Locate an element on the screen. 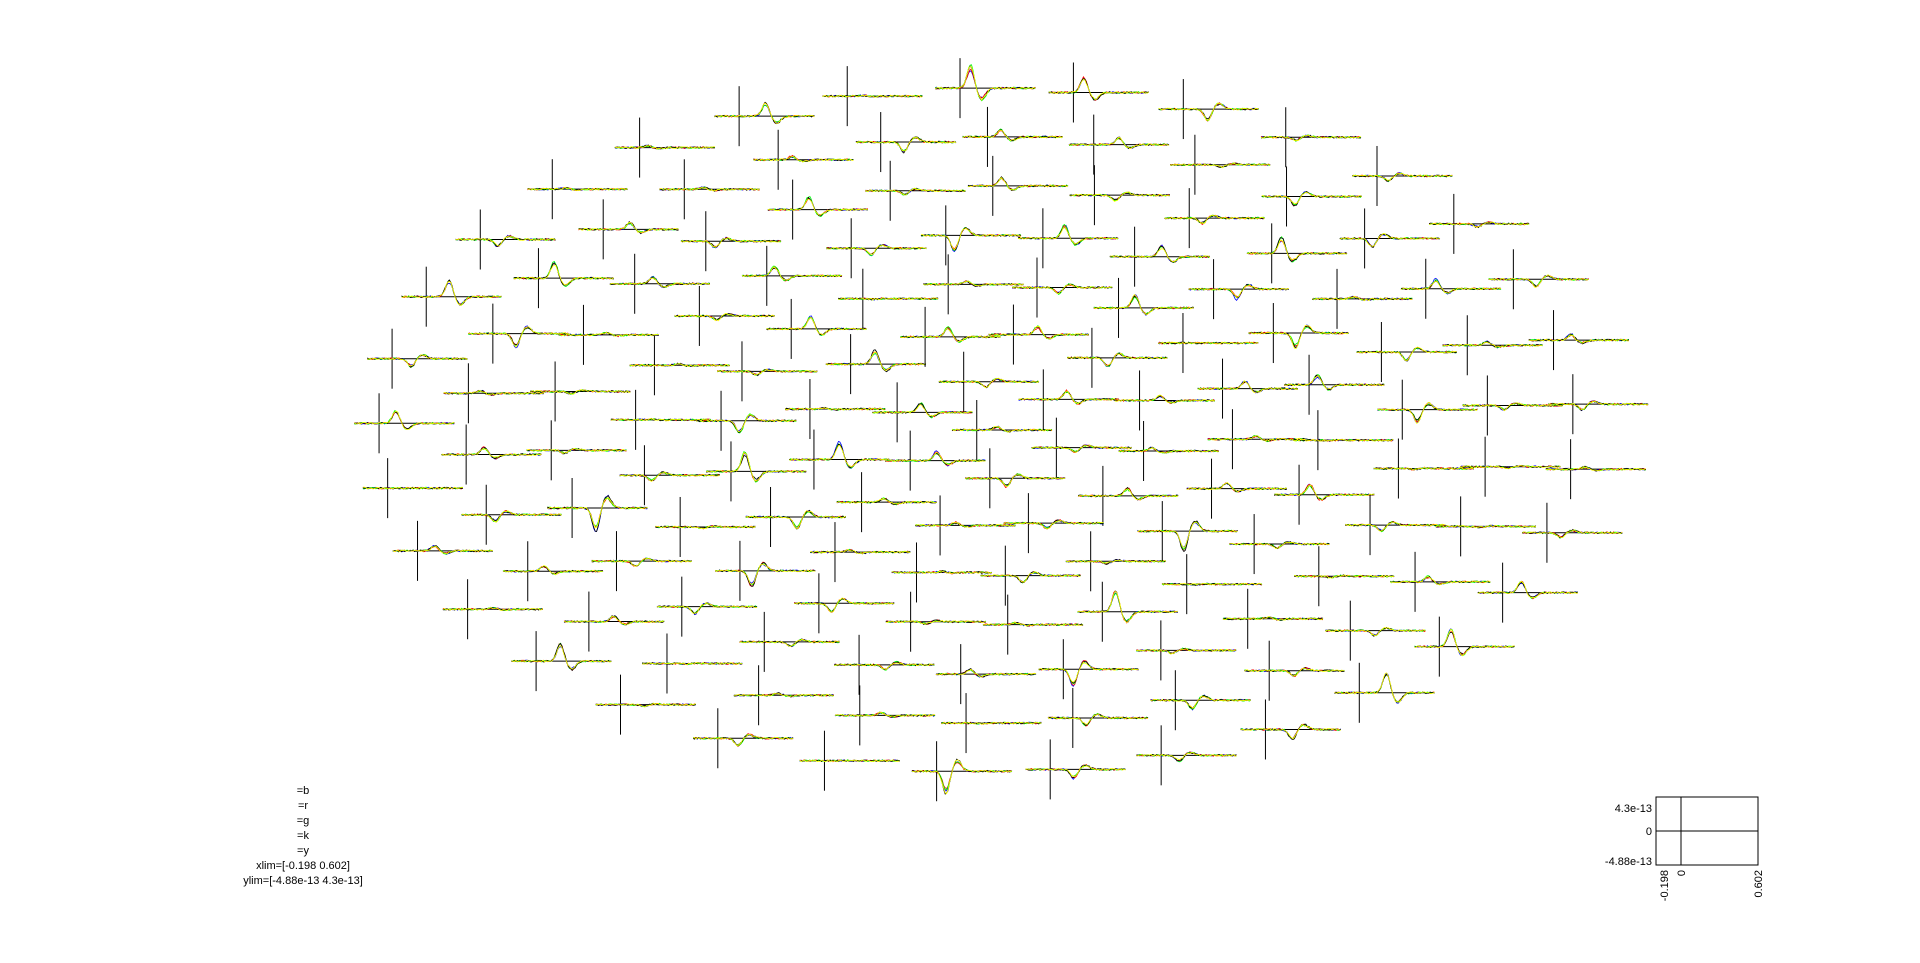 Image resolution: width=1920 pixels, height=963 pixels. ylim-label: ylim=[-4.88e-13 4.3e-13] is located at coordinates (303, 881).